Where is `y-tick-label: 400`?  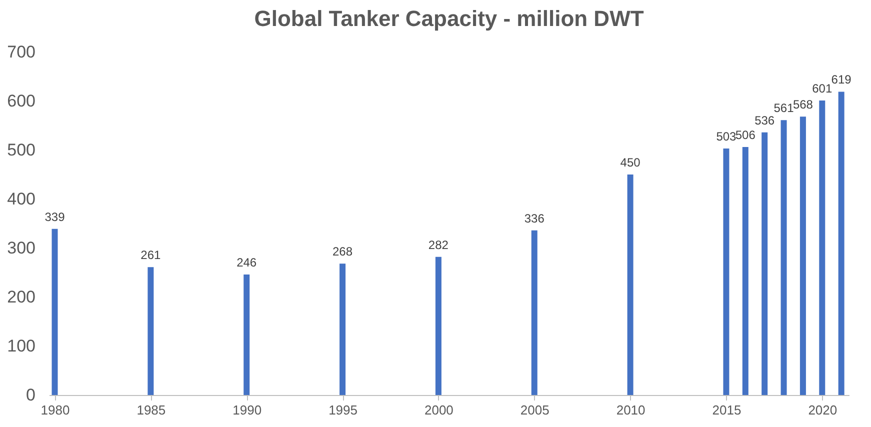 y-tick-label: 400 is located at coordinates (21, 199).